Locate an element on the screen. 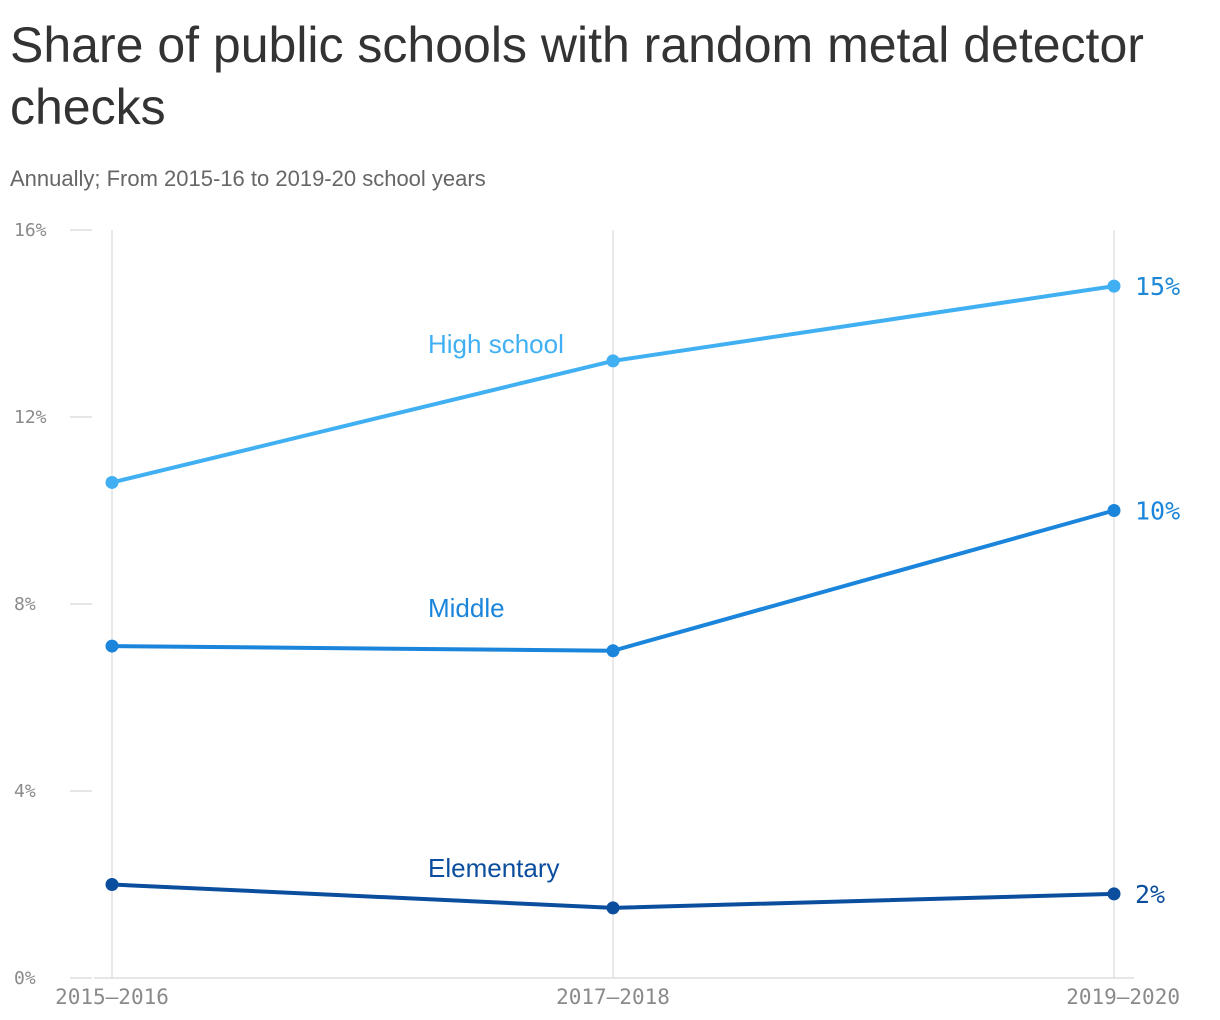 The width and height of the screenshot is (1220, 1020). x-tick-label: 2019–2020 is located at coordinates (1123, 997).